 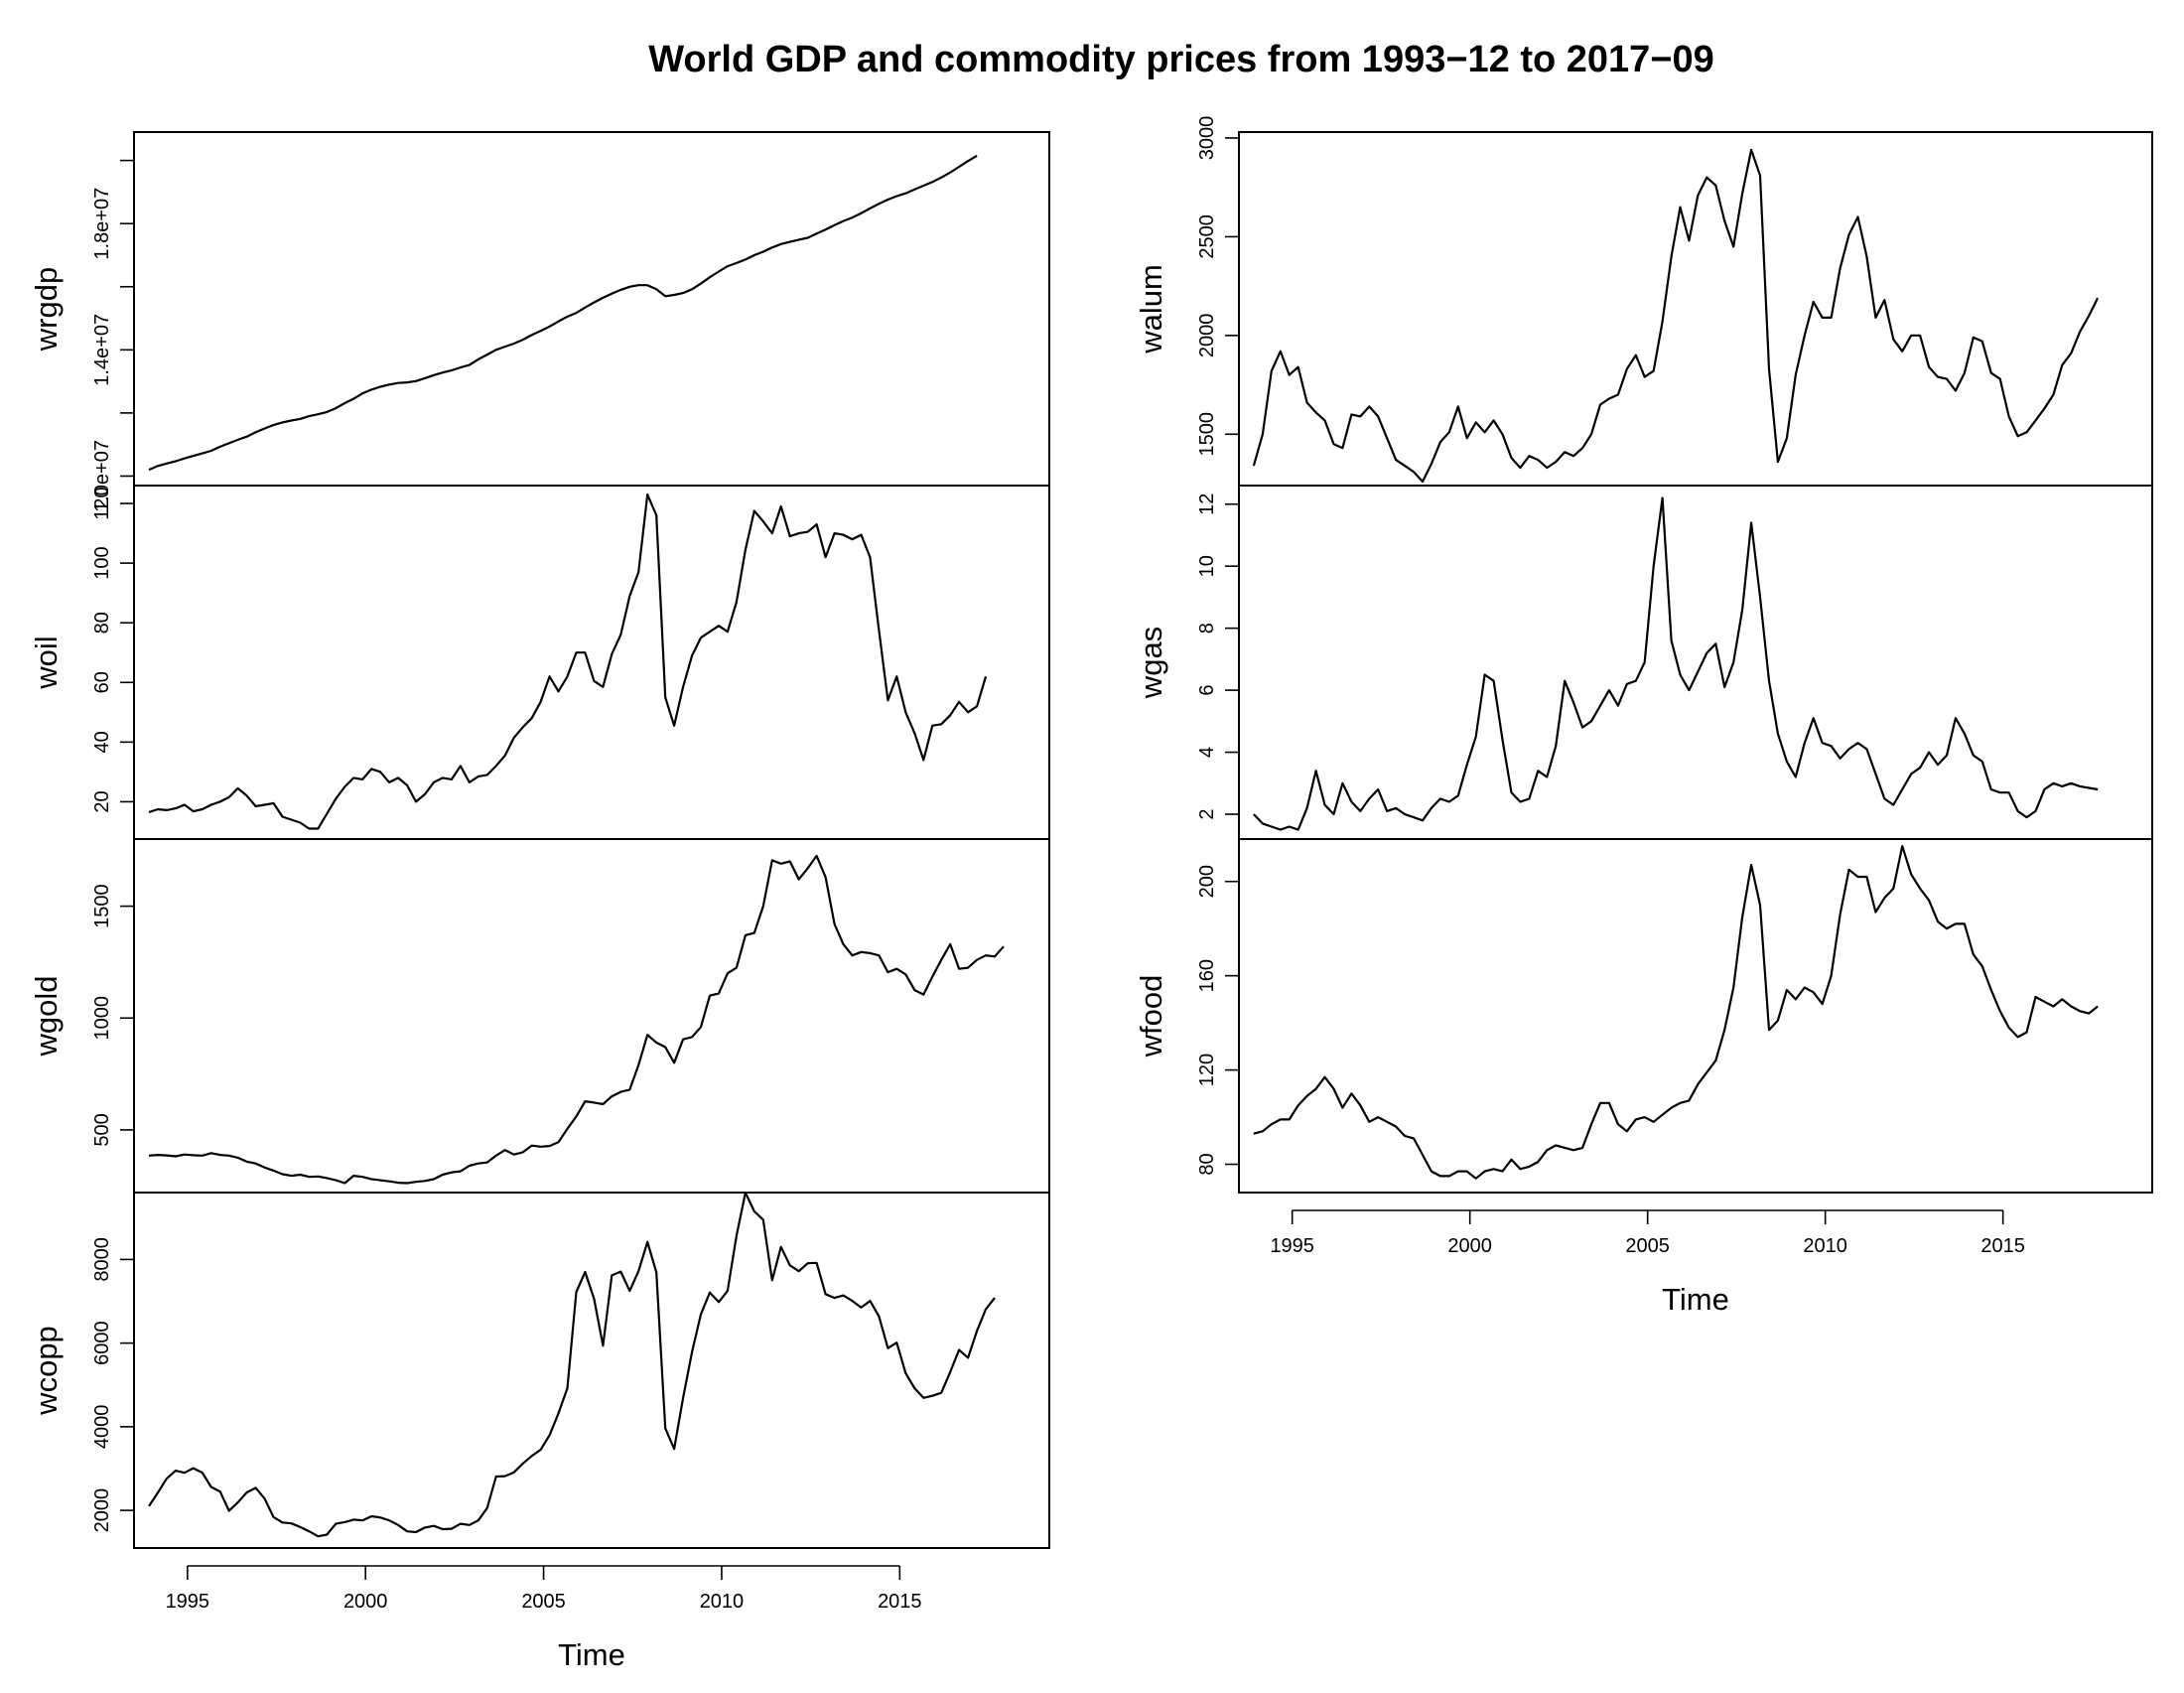 I want to click on panel-wfood-xtick-label-1: 2000, so click(x=1469, y=1246).